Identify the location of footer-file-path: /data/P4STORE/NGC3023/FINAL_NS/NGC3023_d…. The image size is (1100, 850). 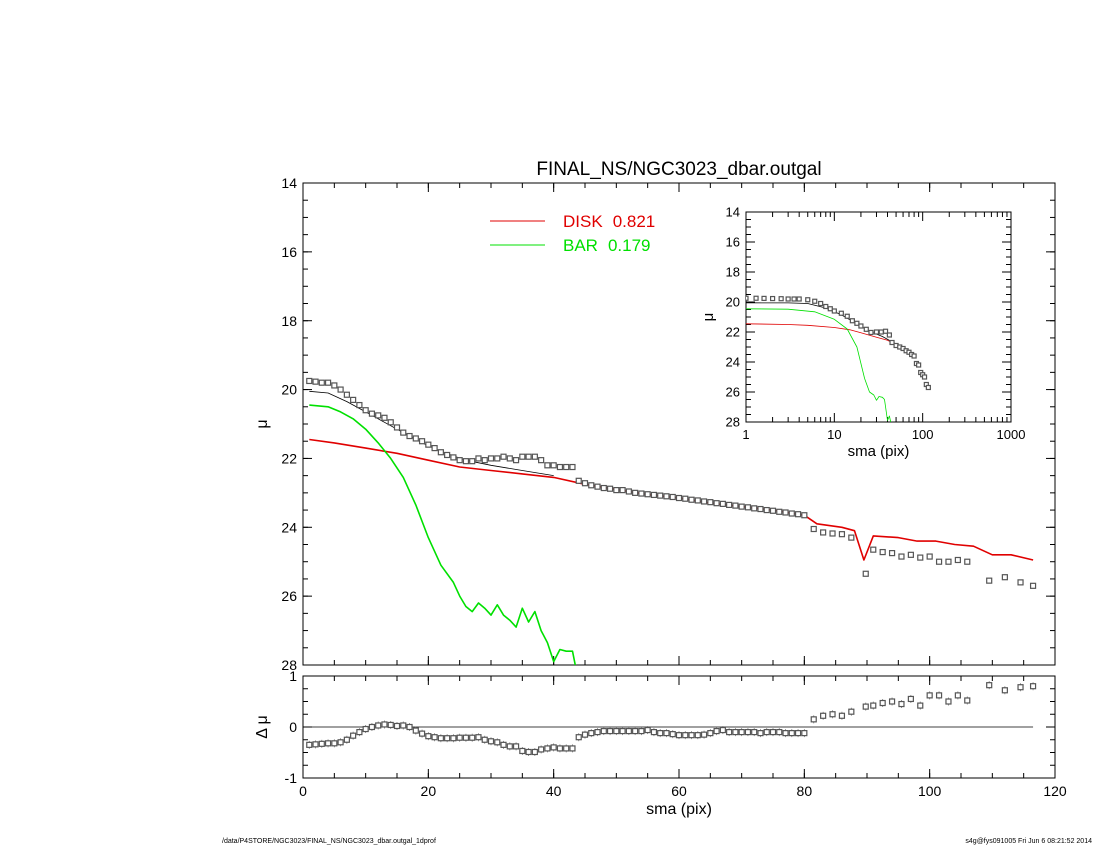
(329, 841).